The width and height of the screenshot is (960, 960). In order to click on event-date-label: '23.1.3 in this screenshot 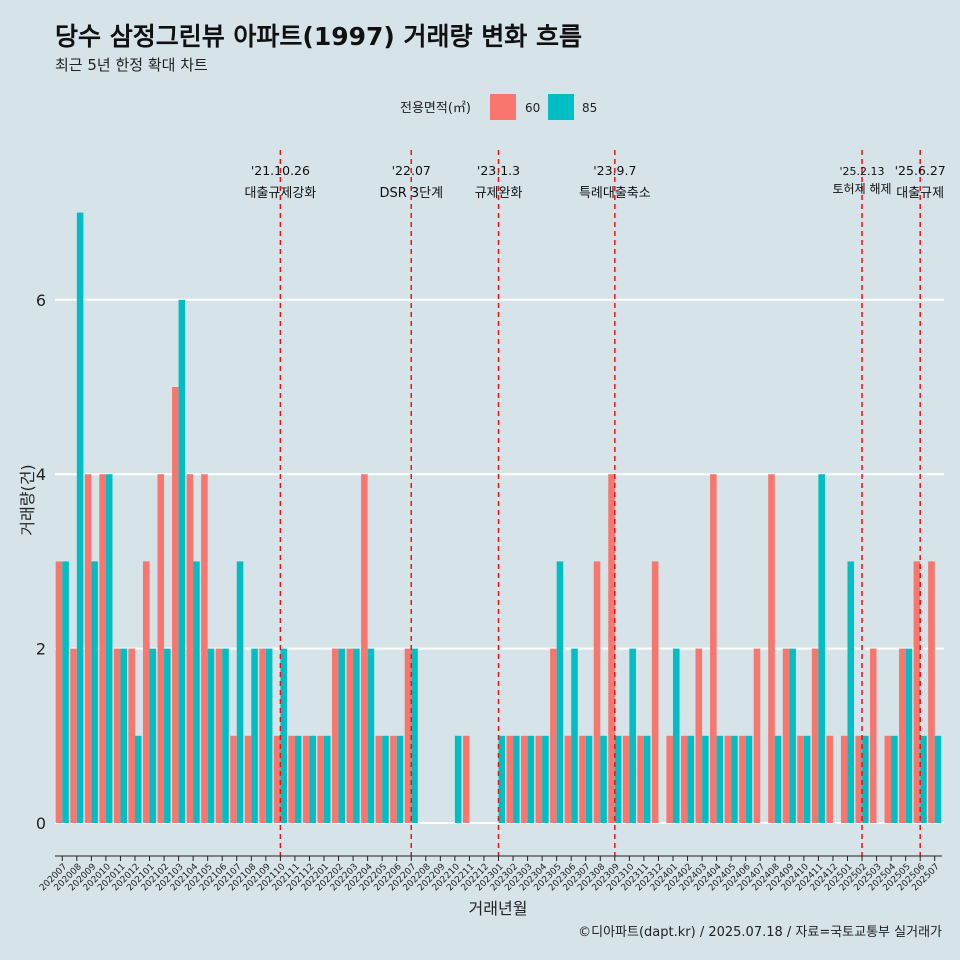, I will do `click(498, 170)`.